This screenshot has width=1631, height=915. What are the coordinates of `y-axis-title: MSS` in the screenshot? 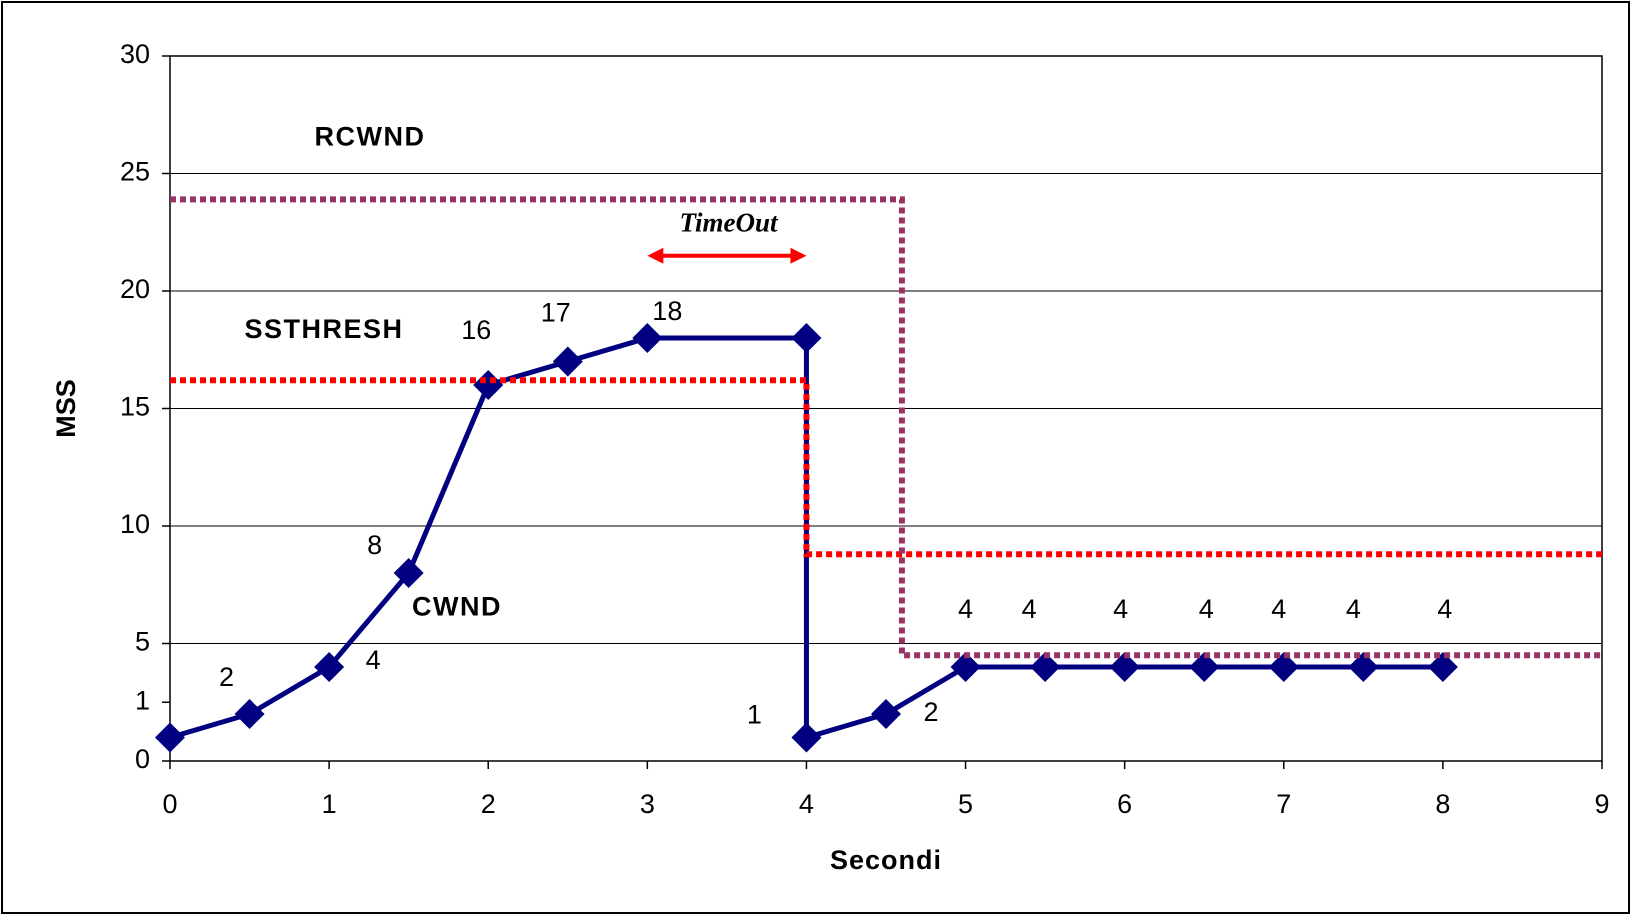 It's located at (66, 408).